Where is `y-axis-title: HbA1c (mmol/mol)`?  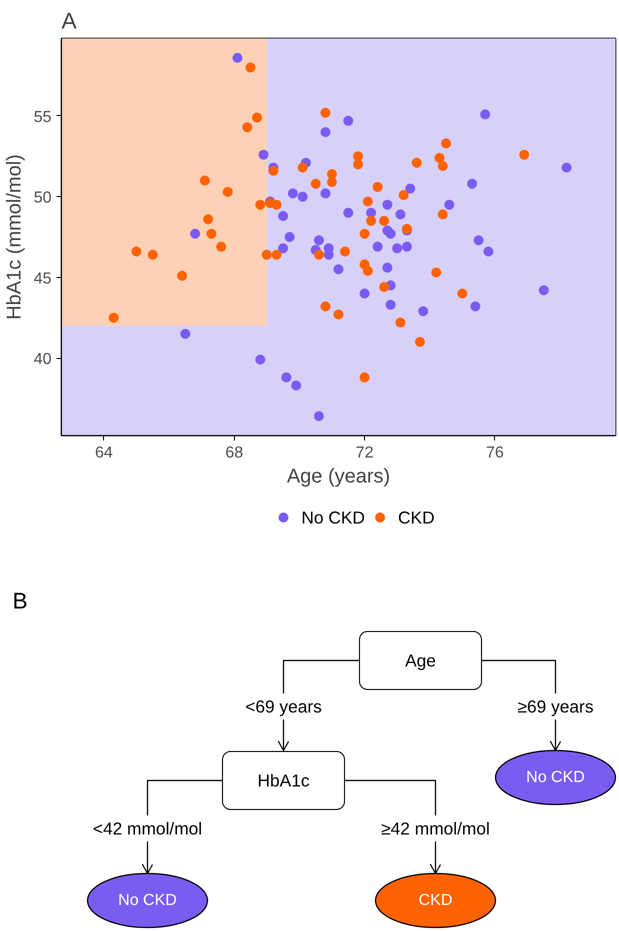 y-axis-title: HbA1c (mmol/mol) is located at coordinates (15, 237).